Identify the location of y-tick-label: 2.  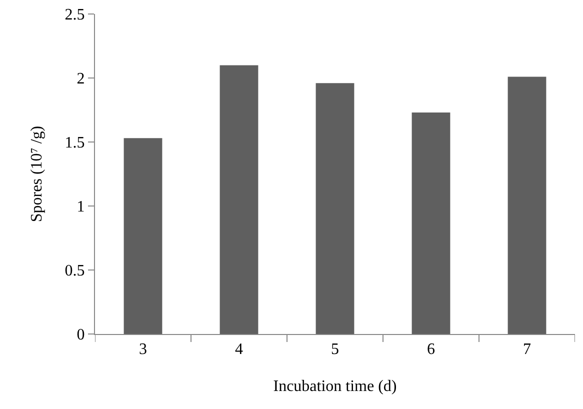
(80, 79).